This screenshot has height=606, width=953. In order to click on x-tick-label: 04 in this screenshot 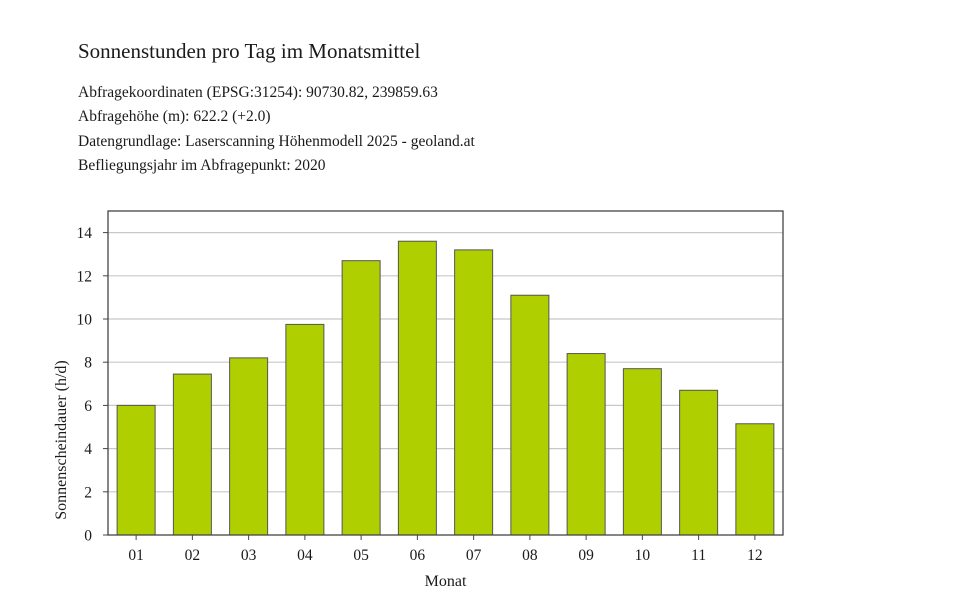, I will do `click(305, 555)`.